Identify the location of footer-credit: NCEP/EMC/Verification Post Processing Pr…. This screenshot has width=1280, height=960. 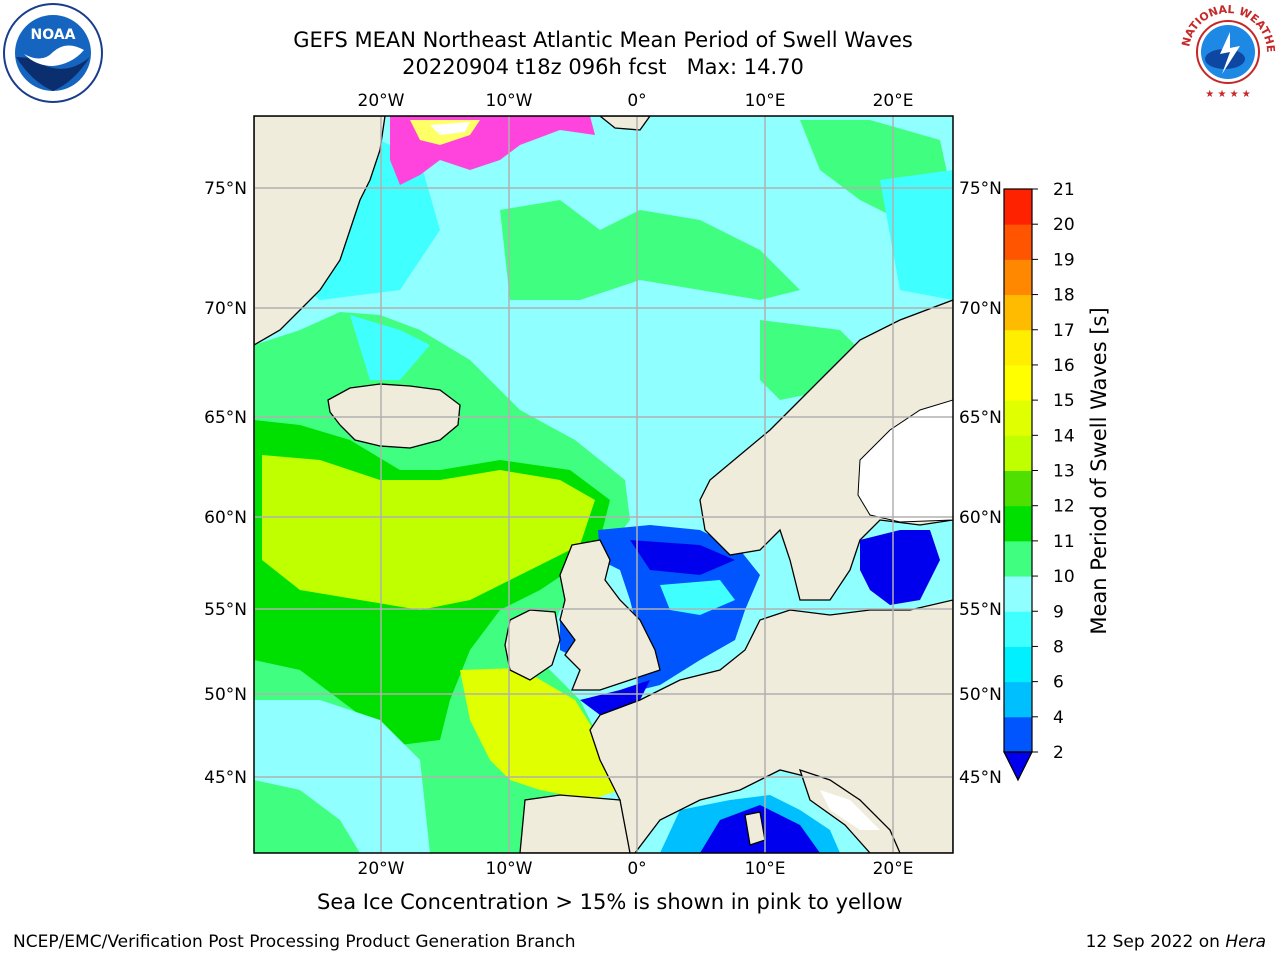
(294, 942).